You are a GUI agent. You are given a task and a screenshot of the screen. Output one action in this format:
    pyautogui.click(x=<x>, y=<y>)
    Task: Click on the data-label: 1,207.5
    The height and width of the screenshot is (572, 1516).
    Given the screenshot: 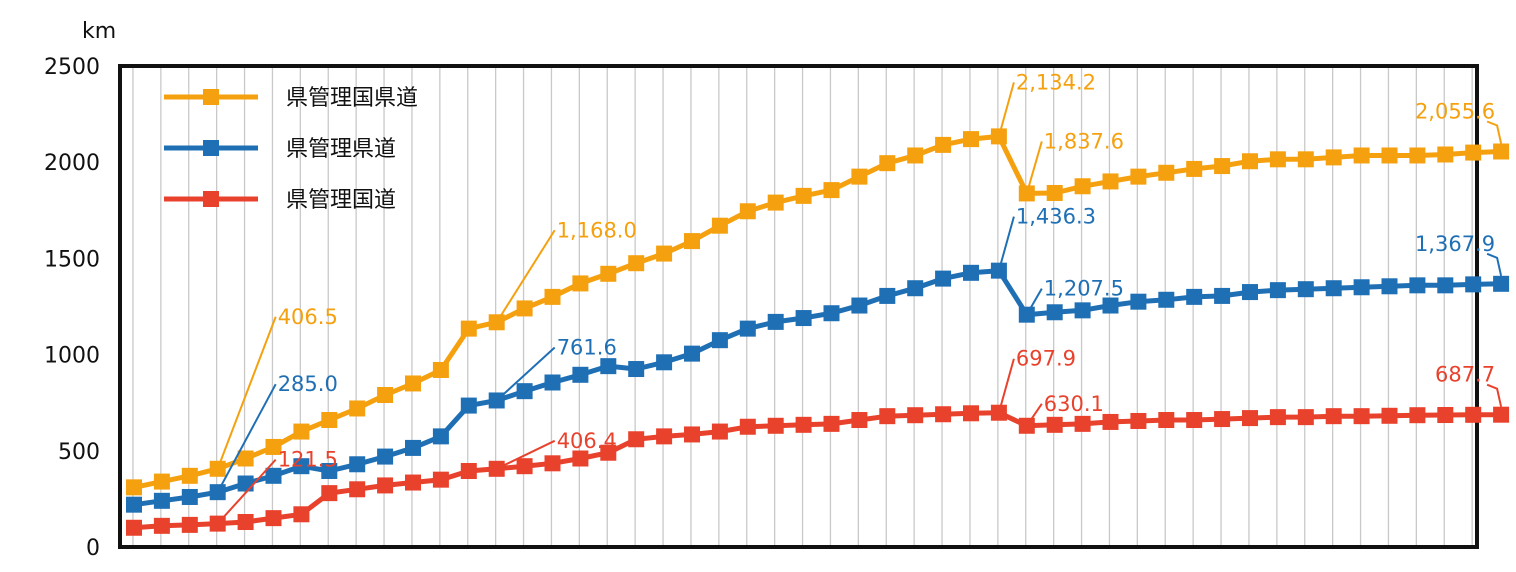 What is the action you would take?
    pyautogui.click(x=1074, y=296)
    